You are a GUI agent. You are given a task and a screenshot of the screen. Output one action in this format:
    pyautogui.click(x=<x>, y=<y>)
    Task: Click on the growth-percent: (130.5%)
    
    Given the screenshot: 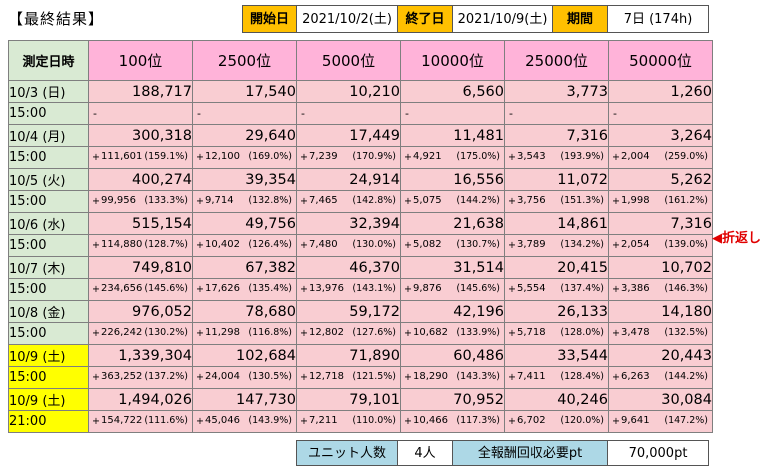 What is the action you would take?
    pyautogui.click(x=270, y=376)
    